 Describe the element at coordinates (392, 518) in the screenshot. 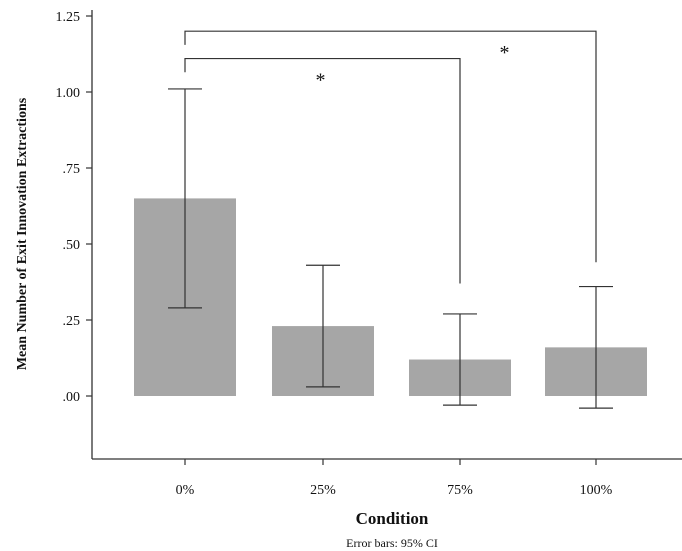

I see `x-axis-title: Condition` at that location.